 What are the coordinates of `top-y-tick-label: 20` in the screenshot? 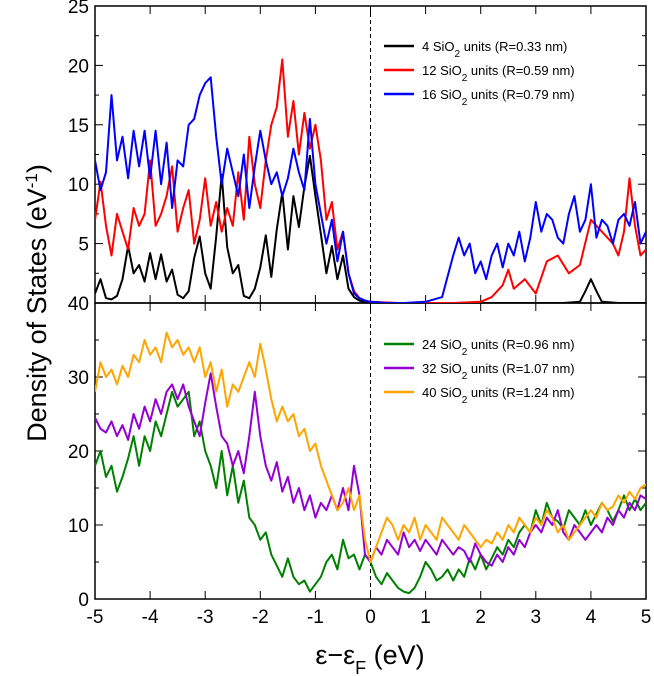 It's located at (78, 66).